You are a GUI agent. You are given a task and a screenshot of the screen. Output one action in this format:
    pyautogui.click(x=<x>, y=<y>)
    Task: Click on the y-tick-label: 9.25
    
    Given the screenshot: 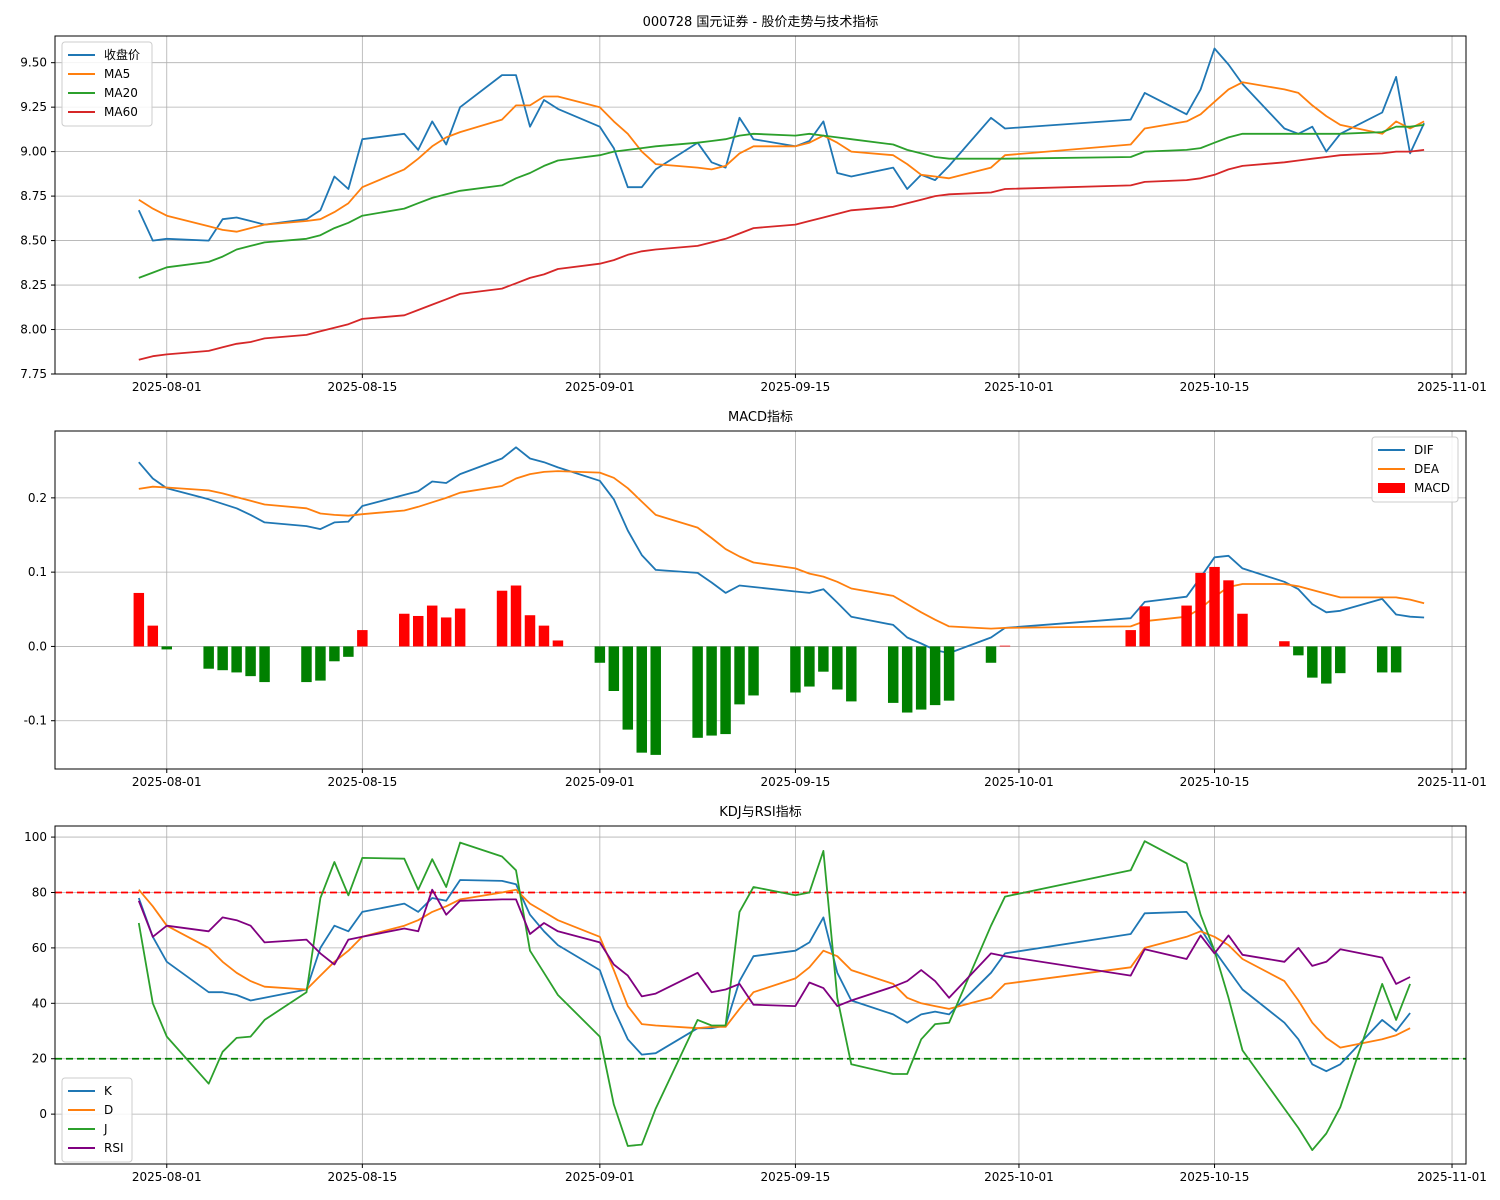 What is the action you would take?
    pyautogui.click(x=33, y=107)
    